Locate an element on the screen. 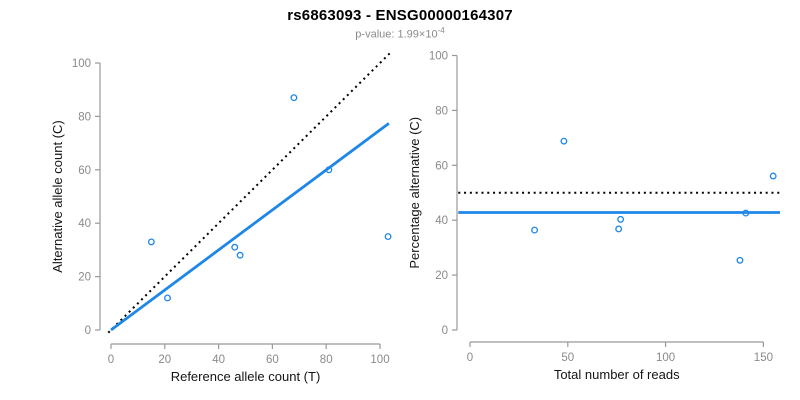 Image resolution: width=800 pixels, height=400 pixels. x-tick-label: 40 is located at coordinates (218, 360).